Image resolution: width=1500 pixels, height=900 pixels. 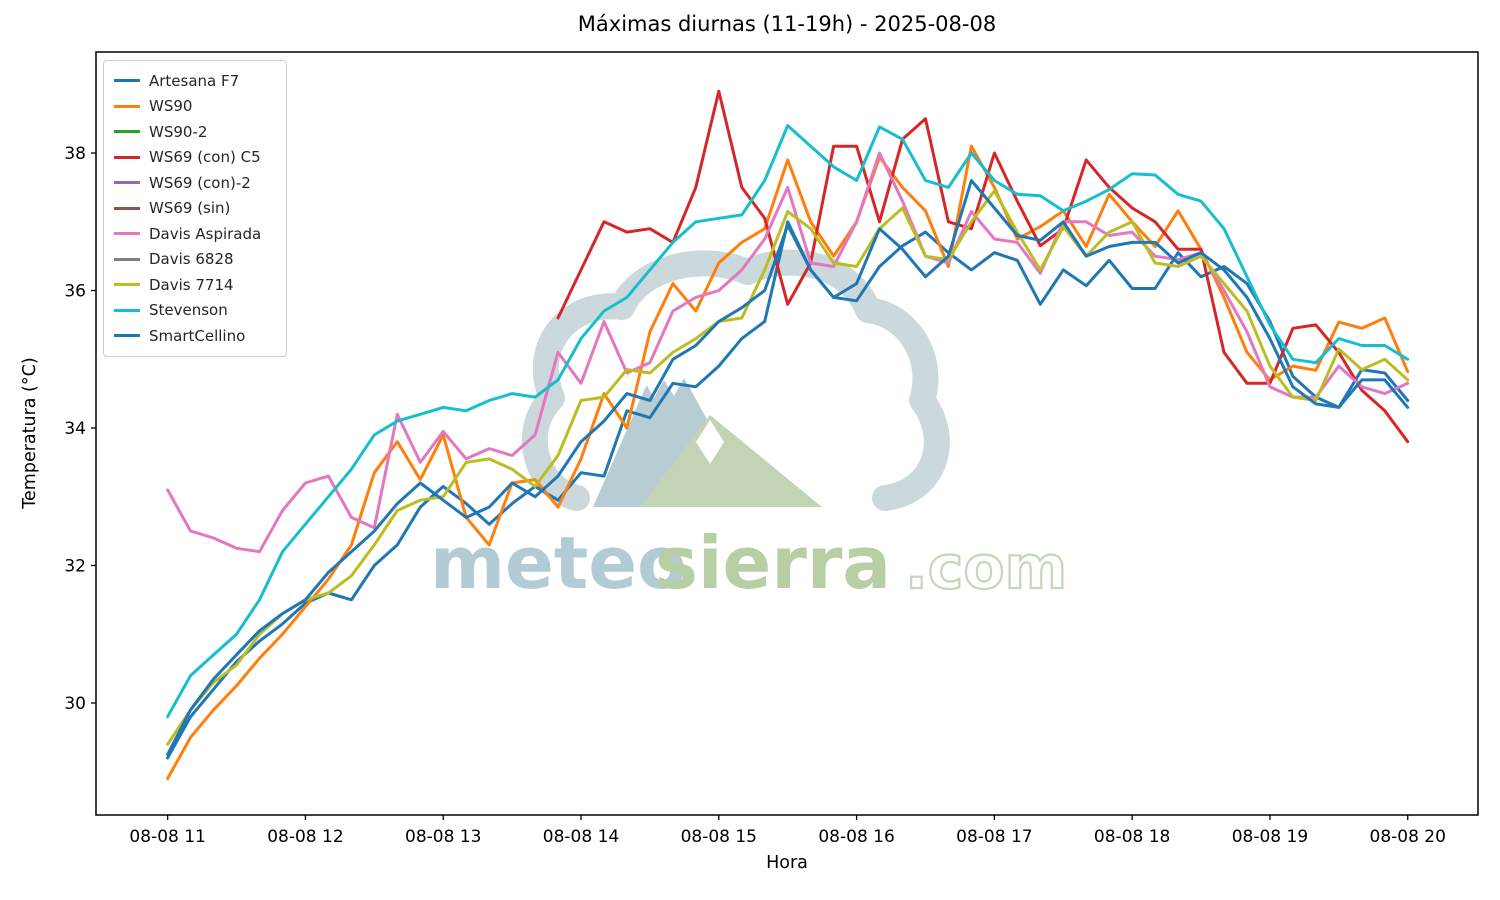 I want to click on x-tick-label-13: 08-08 13, so click(x=443, y=837).